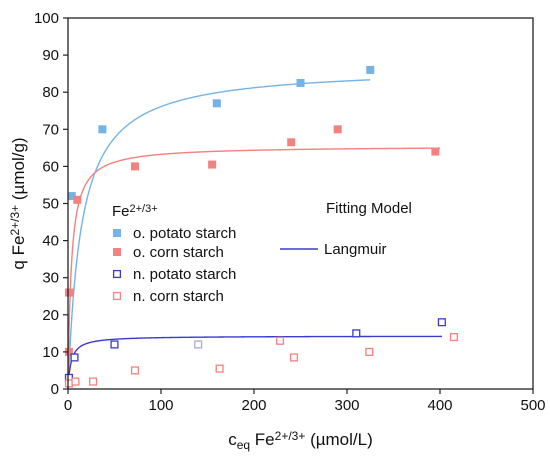 This screenshot has height=461, width=550. What do you see at coordinates (68, 405) in the screenshot?
I see `x-tick-label: 0` at bounding box center [68, 405].